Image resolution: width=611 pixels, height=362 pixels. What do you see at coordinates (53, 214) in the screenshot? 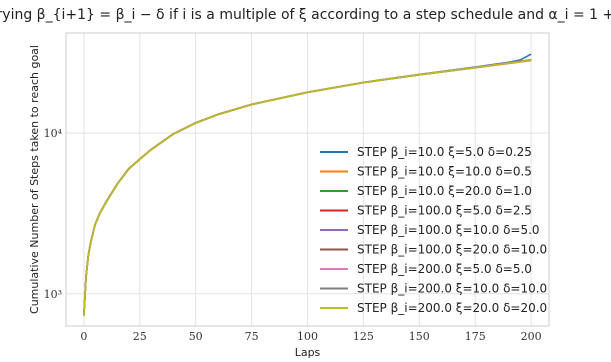
I see `y-axis-ticks: 10³ 10⁴` at bounding box center [53, 214].